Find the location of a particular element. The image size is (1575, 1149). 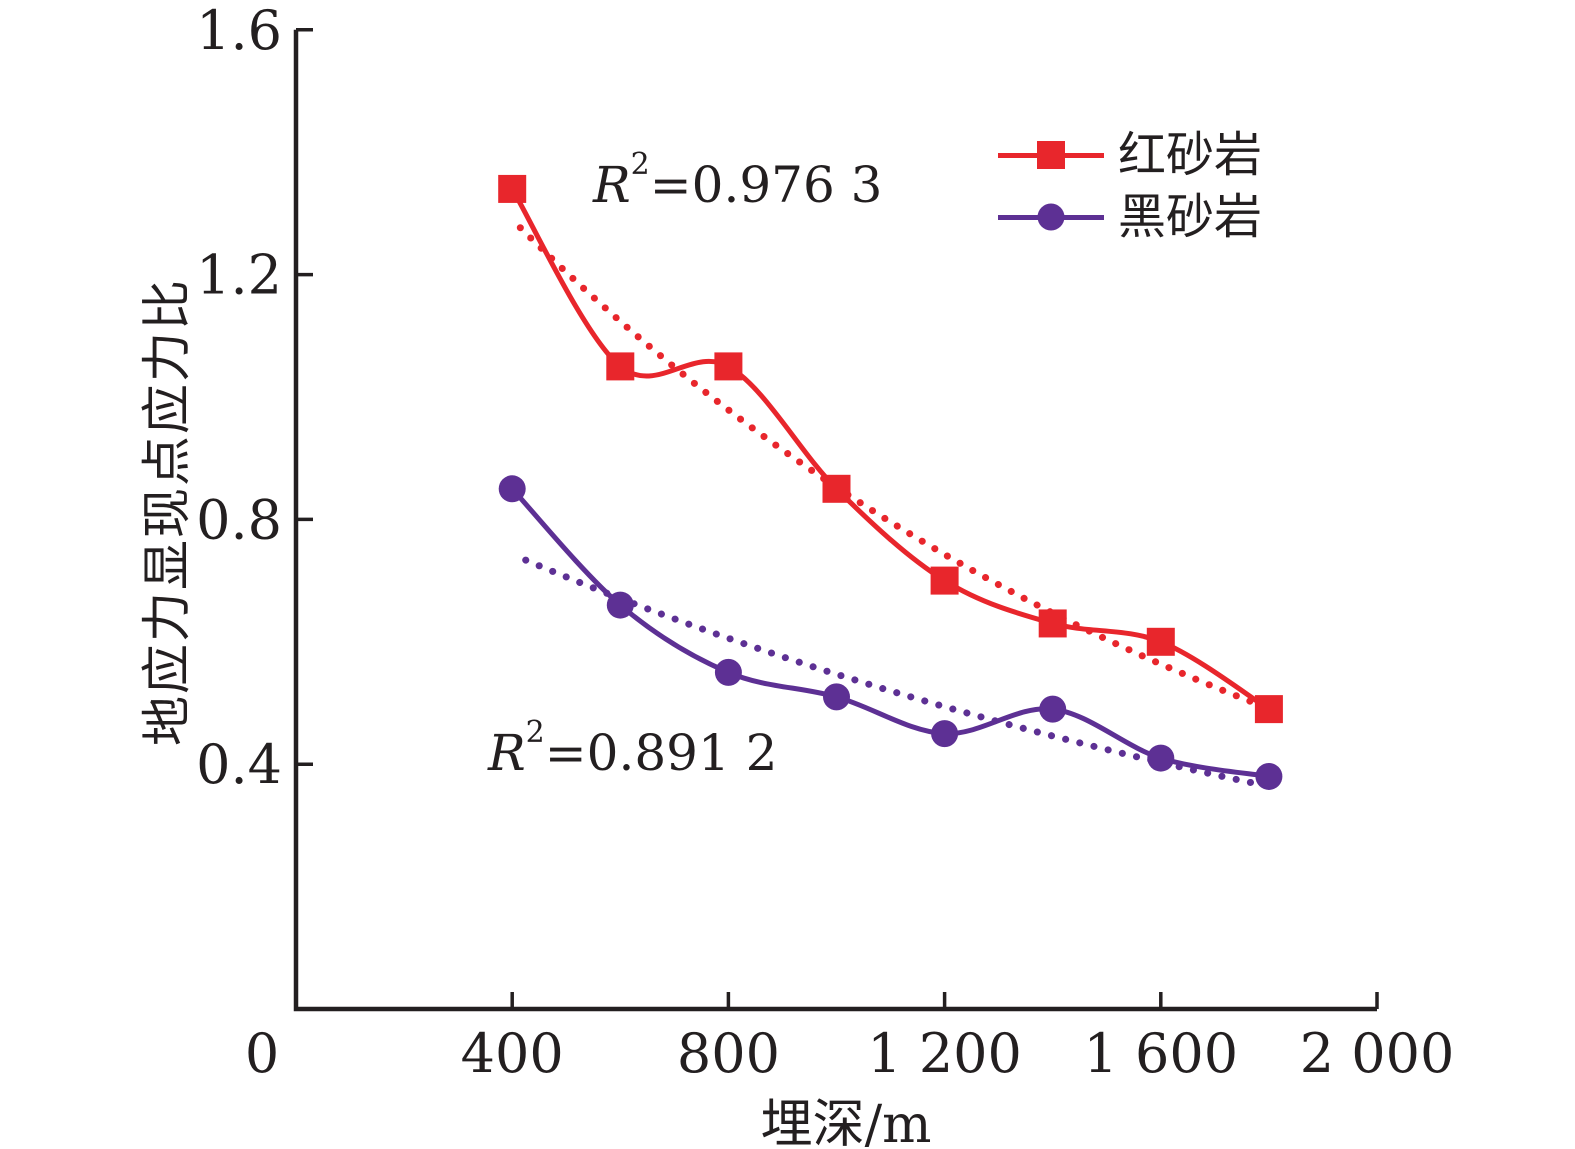

circle-marker-icon is located at coordinates (1051, 217).